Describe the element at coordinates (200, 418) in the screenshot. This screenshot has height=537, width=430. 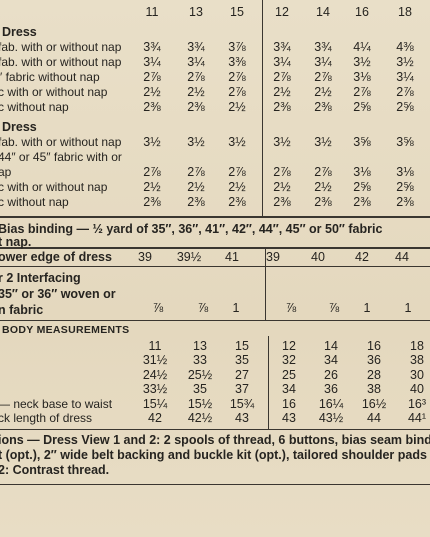
I see `cell: 42½` at that location.